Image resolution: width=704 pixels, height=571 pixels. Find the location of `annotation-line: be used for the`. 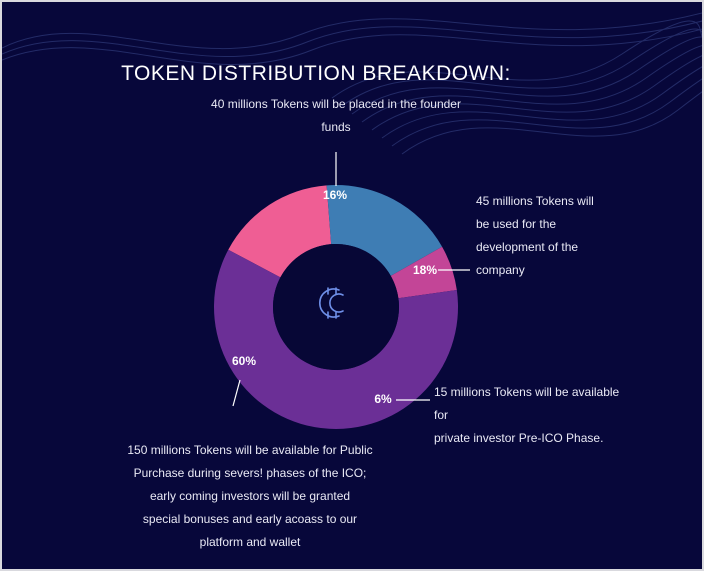

annotation-line: be used for the is located at coordinates (516, 224).